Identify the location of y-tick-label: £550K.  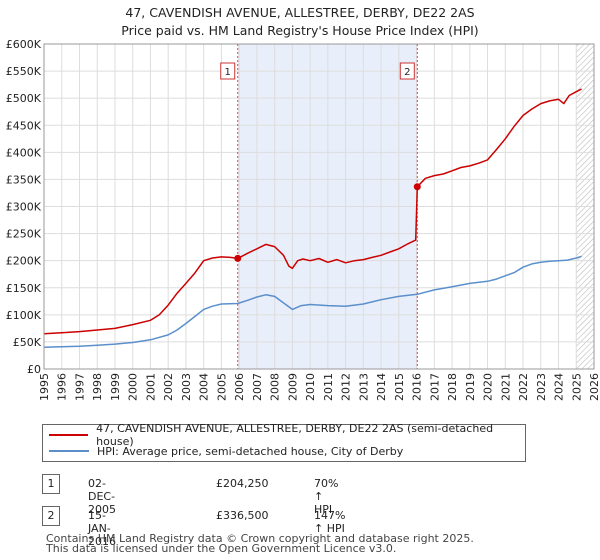
(24, 71).